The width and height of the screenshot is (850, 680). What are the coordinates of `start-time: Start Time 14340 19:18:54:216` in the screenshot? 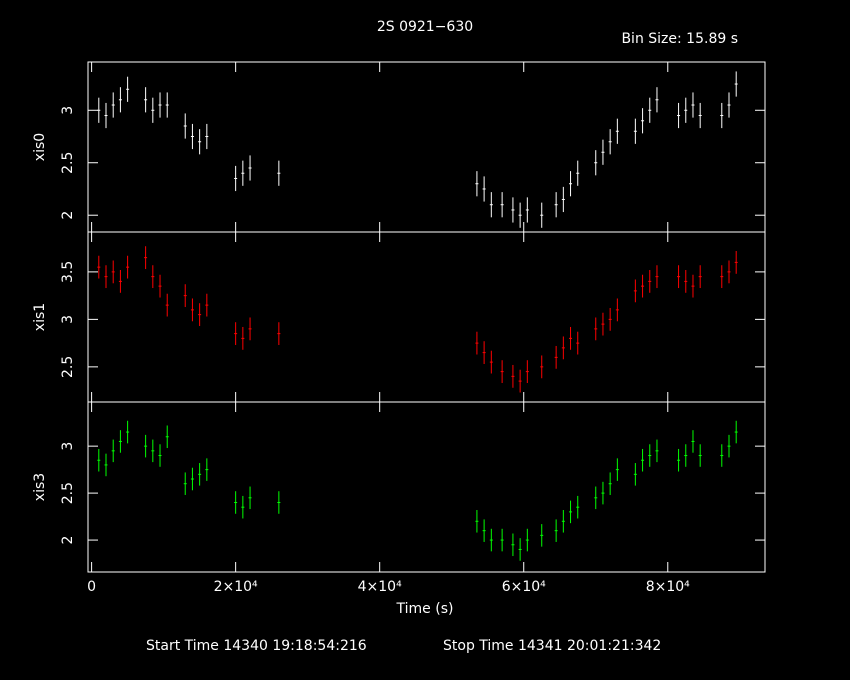 It's located at (256, 646).